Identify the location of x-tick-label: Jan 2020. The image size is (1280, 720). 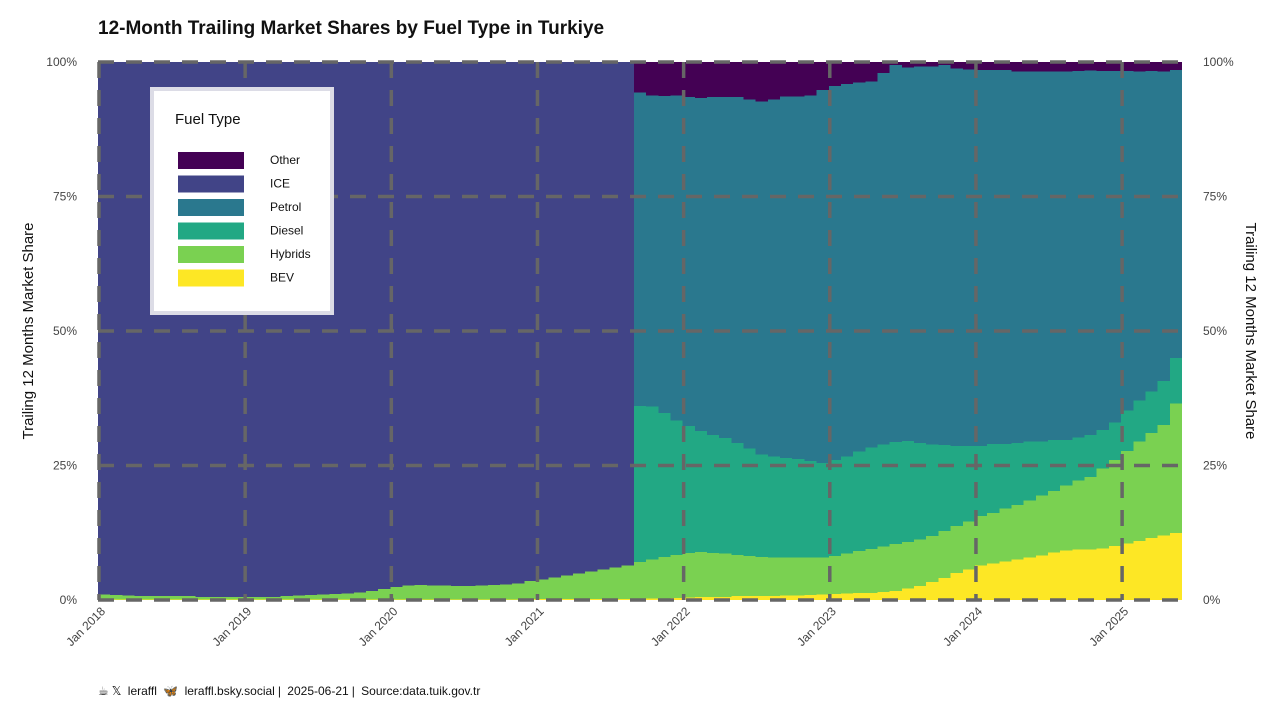
(378, 626).